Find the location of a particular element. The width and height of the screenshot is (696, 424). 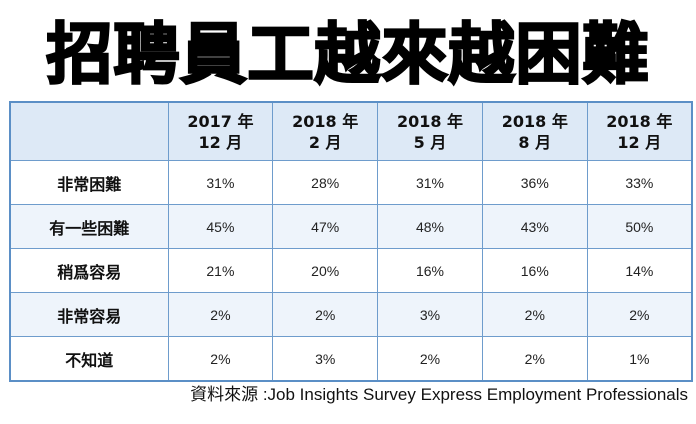

table-cell: 28% is located at coordinates (325, 182).